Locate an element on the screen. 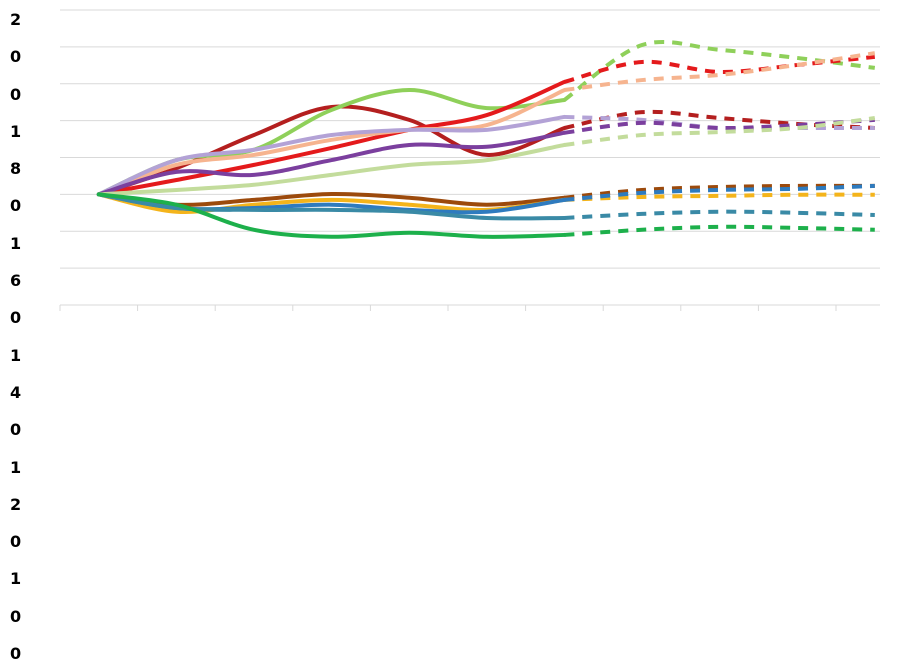 This screenshot has width=904, height=672. y-tick-label: 200 is located at coordinates (16, 57).